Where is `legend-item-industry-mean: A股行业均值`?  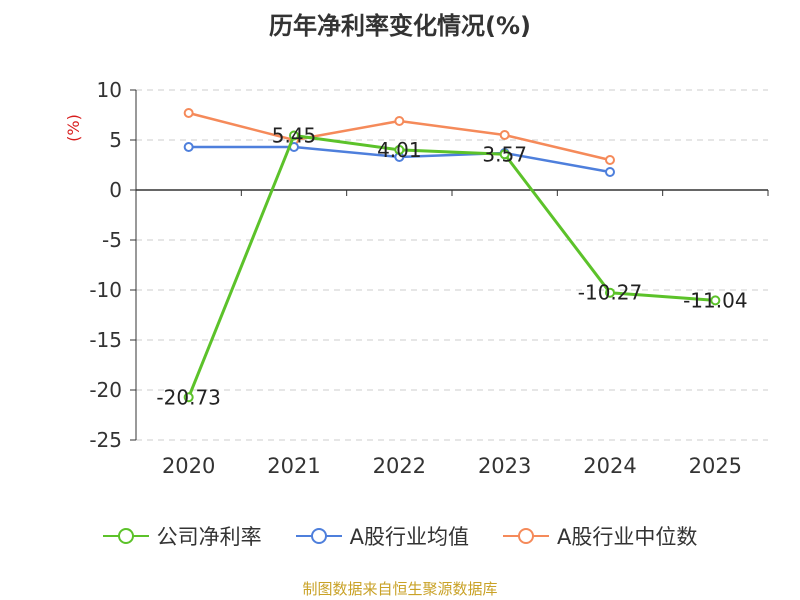 legend-item-industry-mean: A股行业均值 is located at coordinates (382, 536).